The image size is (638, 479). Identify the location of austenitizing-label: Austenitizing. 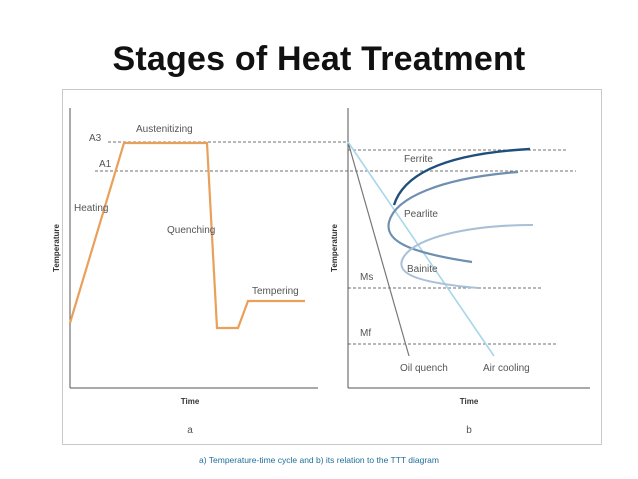
(164, 129).